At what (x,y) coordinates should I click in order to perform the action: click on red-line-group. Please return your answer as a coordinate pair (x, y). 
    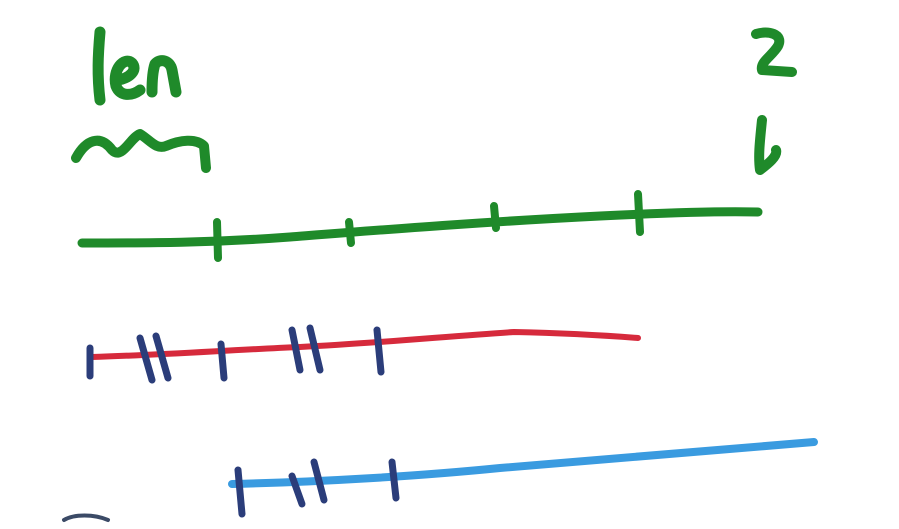
    Looking at the image, I should click on (363, 354).